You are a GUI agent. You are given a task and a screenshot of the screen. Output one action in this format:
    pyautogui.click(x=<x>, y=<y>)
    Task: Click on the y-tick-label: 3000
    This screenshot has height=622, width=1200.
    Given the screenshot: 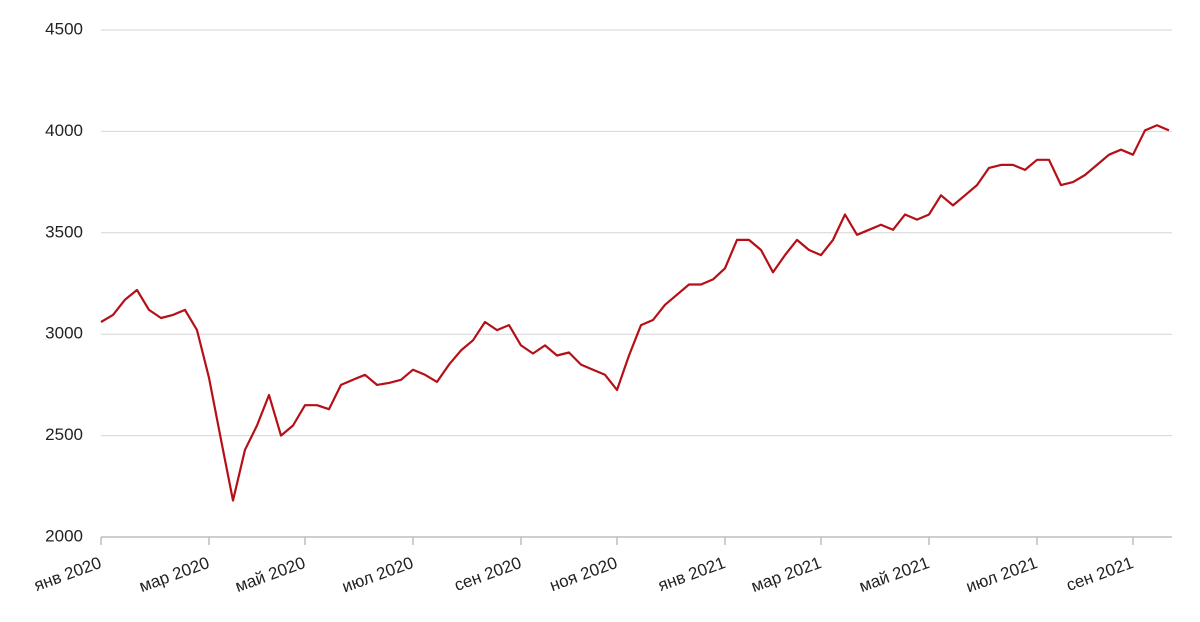 What is the action you would take?
    pyautogui.click(x=64, y=333)
    